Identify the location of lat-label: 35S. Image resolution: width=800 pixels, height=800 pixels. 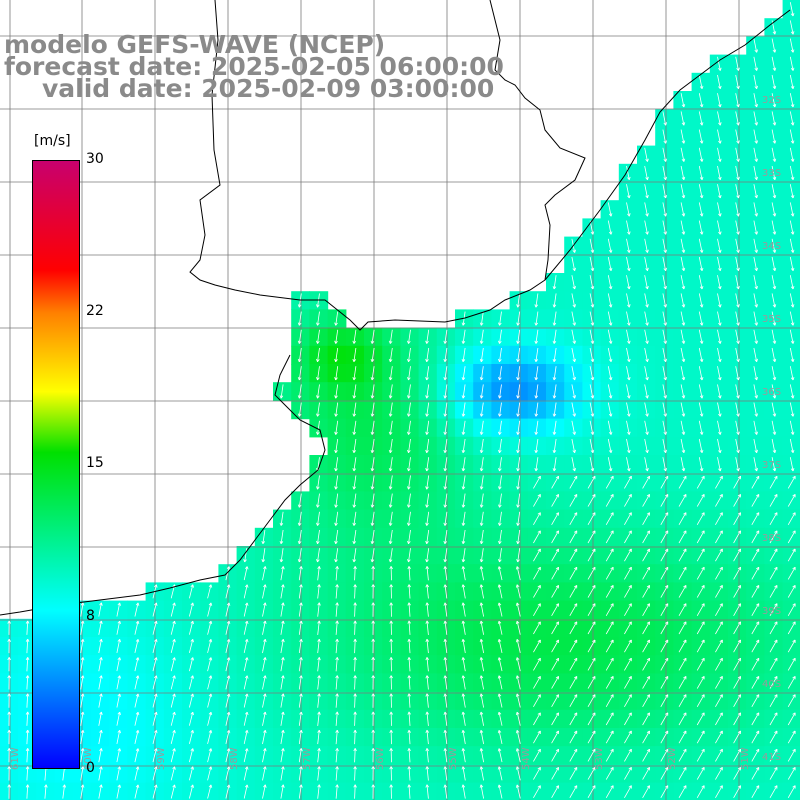
(771, 319).